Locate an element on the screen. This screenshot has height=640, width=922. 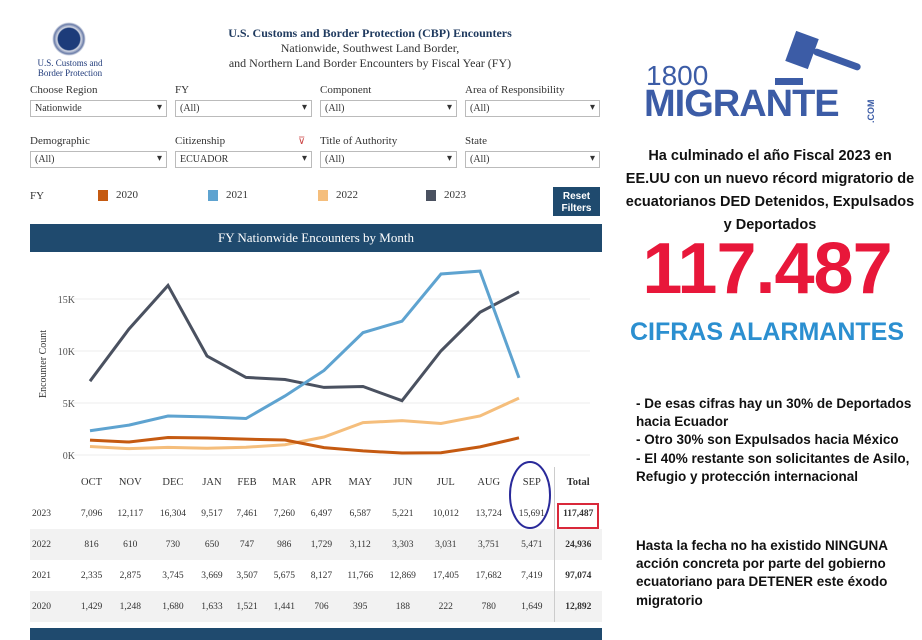
legend-item-label: 2021 is located at coordinates (237, 195).